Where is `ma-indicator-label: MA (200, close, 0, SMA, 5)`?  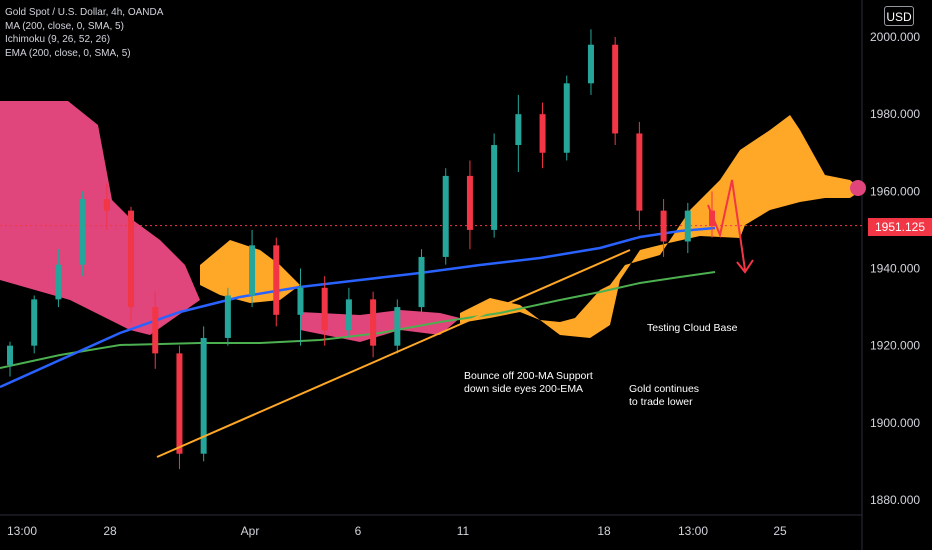 ma-indicator-label: MA (200, close, 0, SMA, 5) is located at coordinates (64, 26).